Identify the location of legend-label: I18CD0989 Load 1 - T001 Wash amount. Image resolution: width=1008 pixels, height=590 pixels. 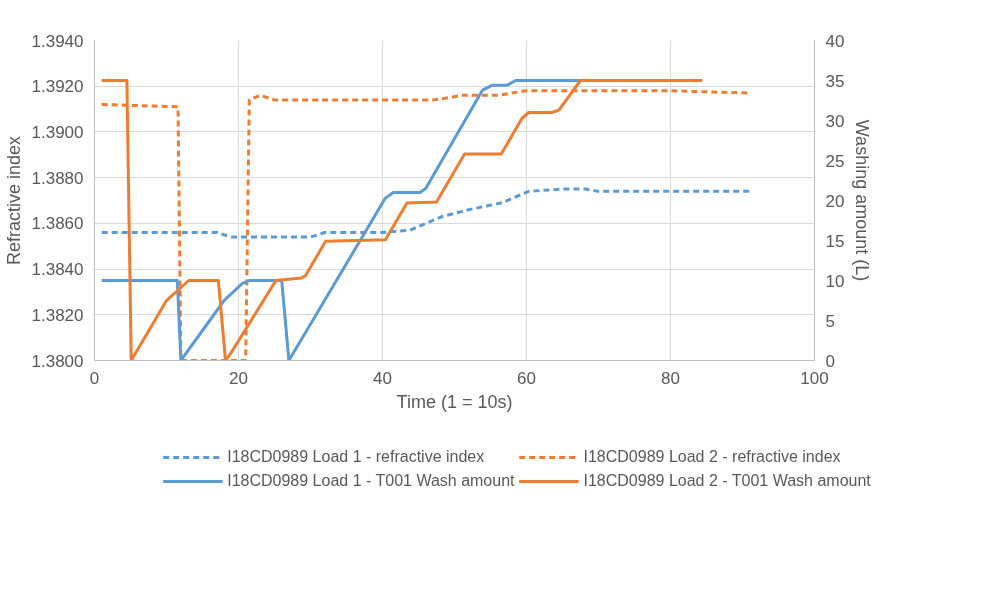
(371, 481).